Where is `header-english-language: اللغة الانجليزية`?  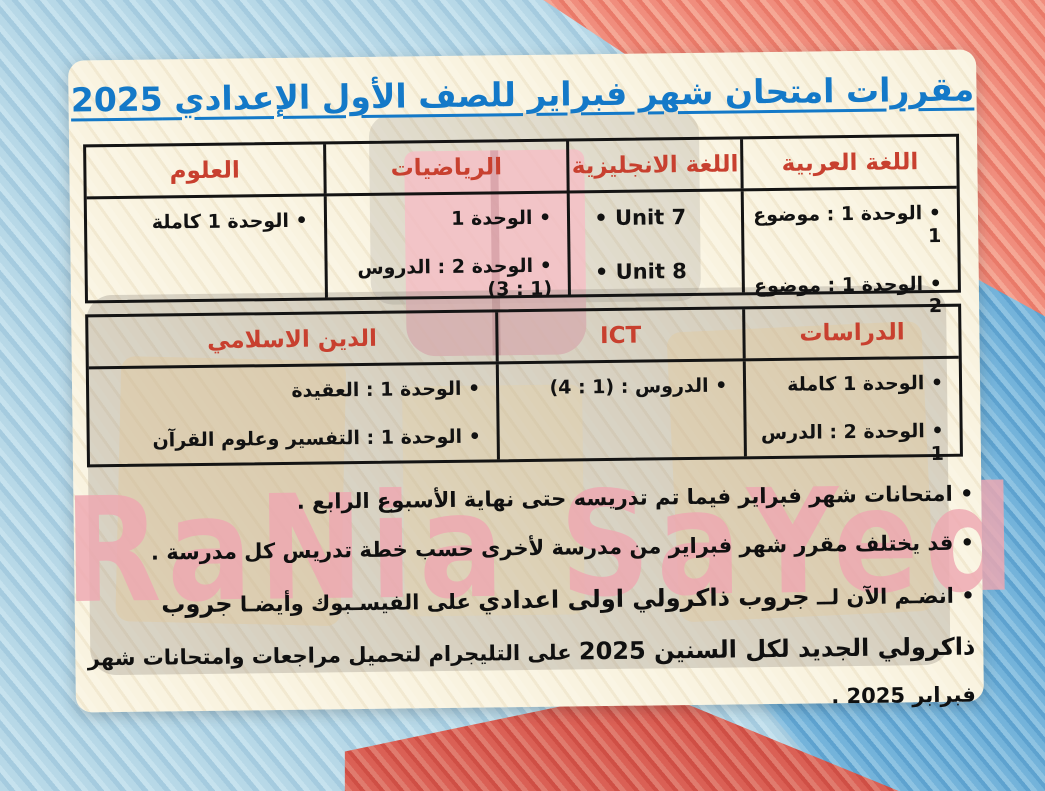 header-english-language: اللغة الانجليزية is located at coordinates (653, 165).